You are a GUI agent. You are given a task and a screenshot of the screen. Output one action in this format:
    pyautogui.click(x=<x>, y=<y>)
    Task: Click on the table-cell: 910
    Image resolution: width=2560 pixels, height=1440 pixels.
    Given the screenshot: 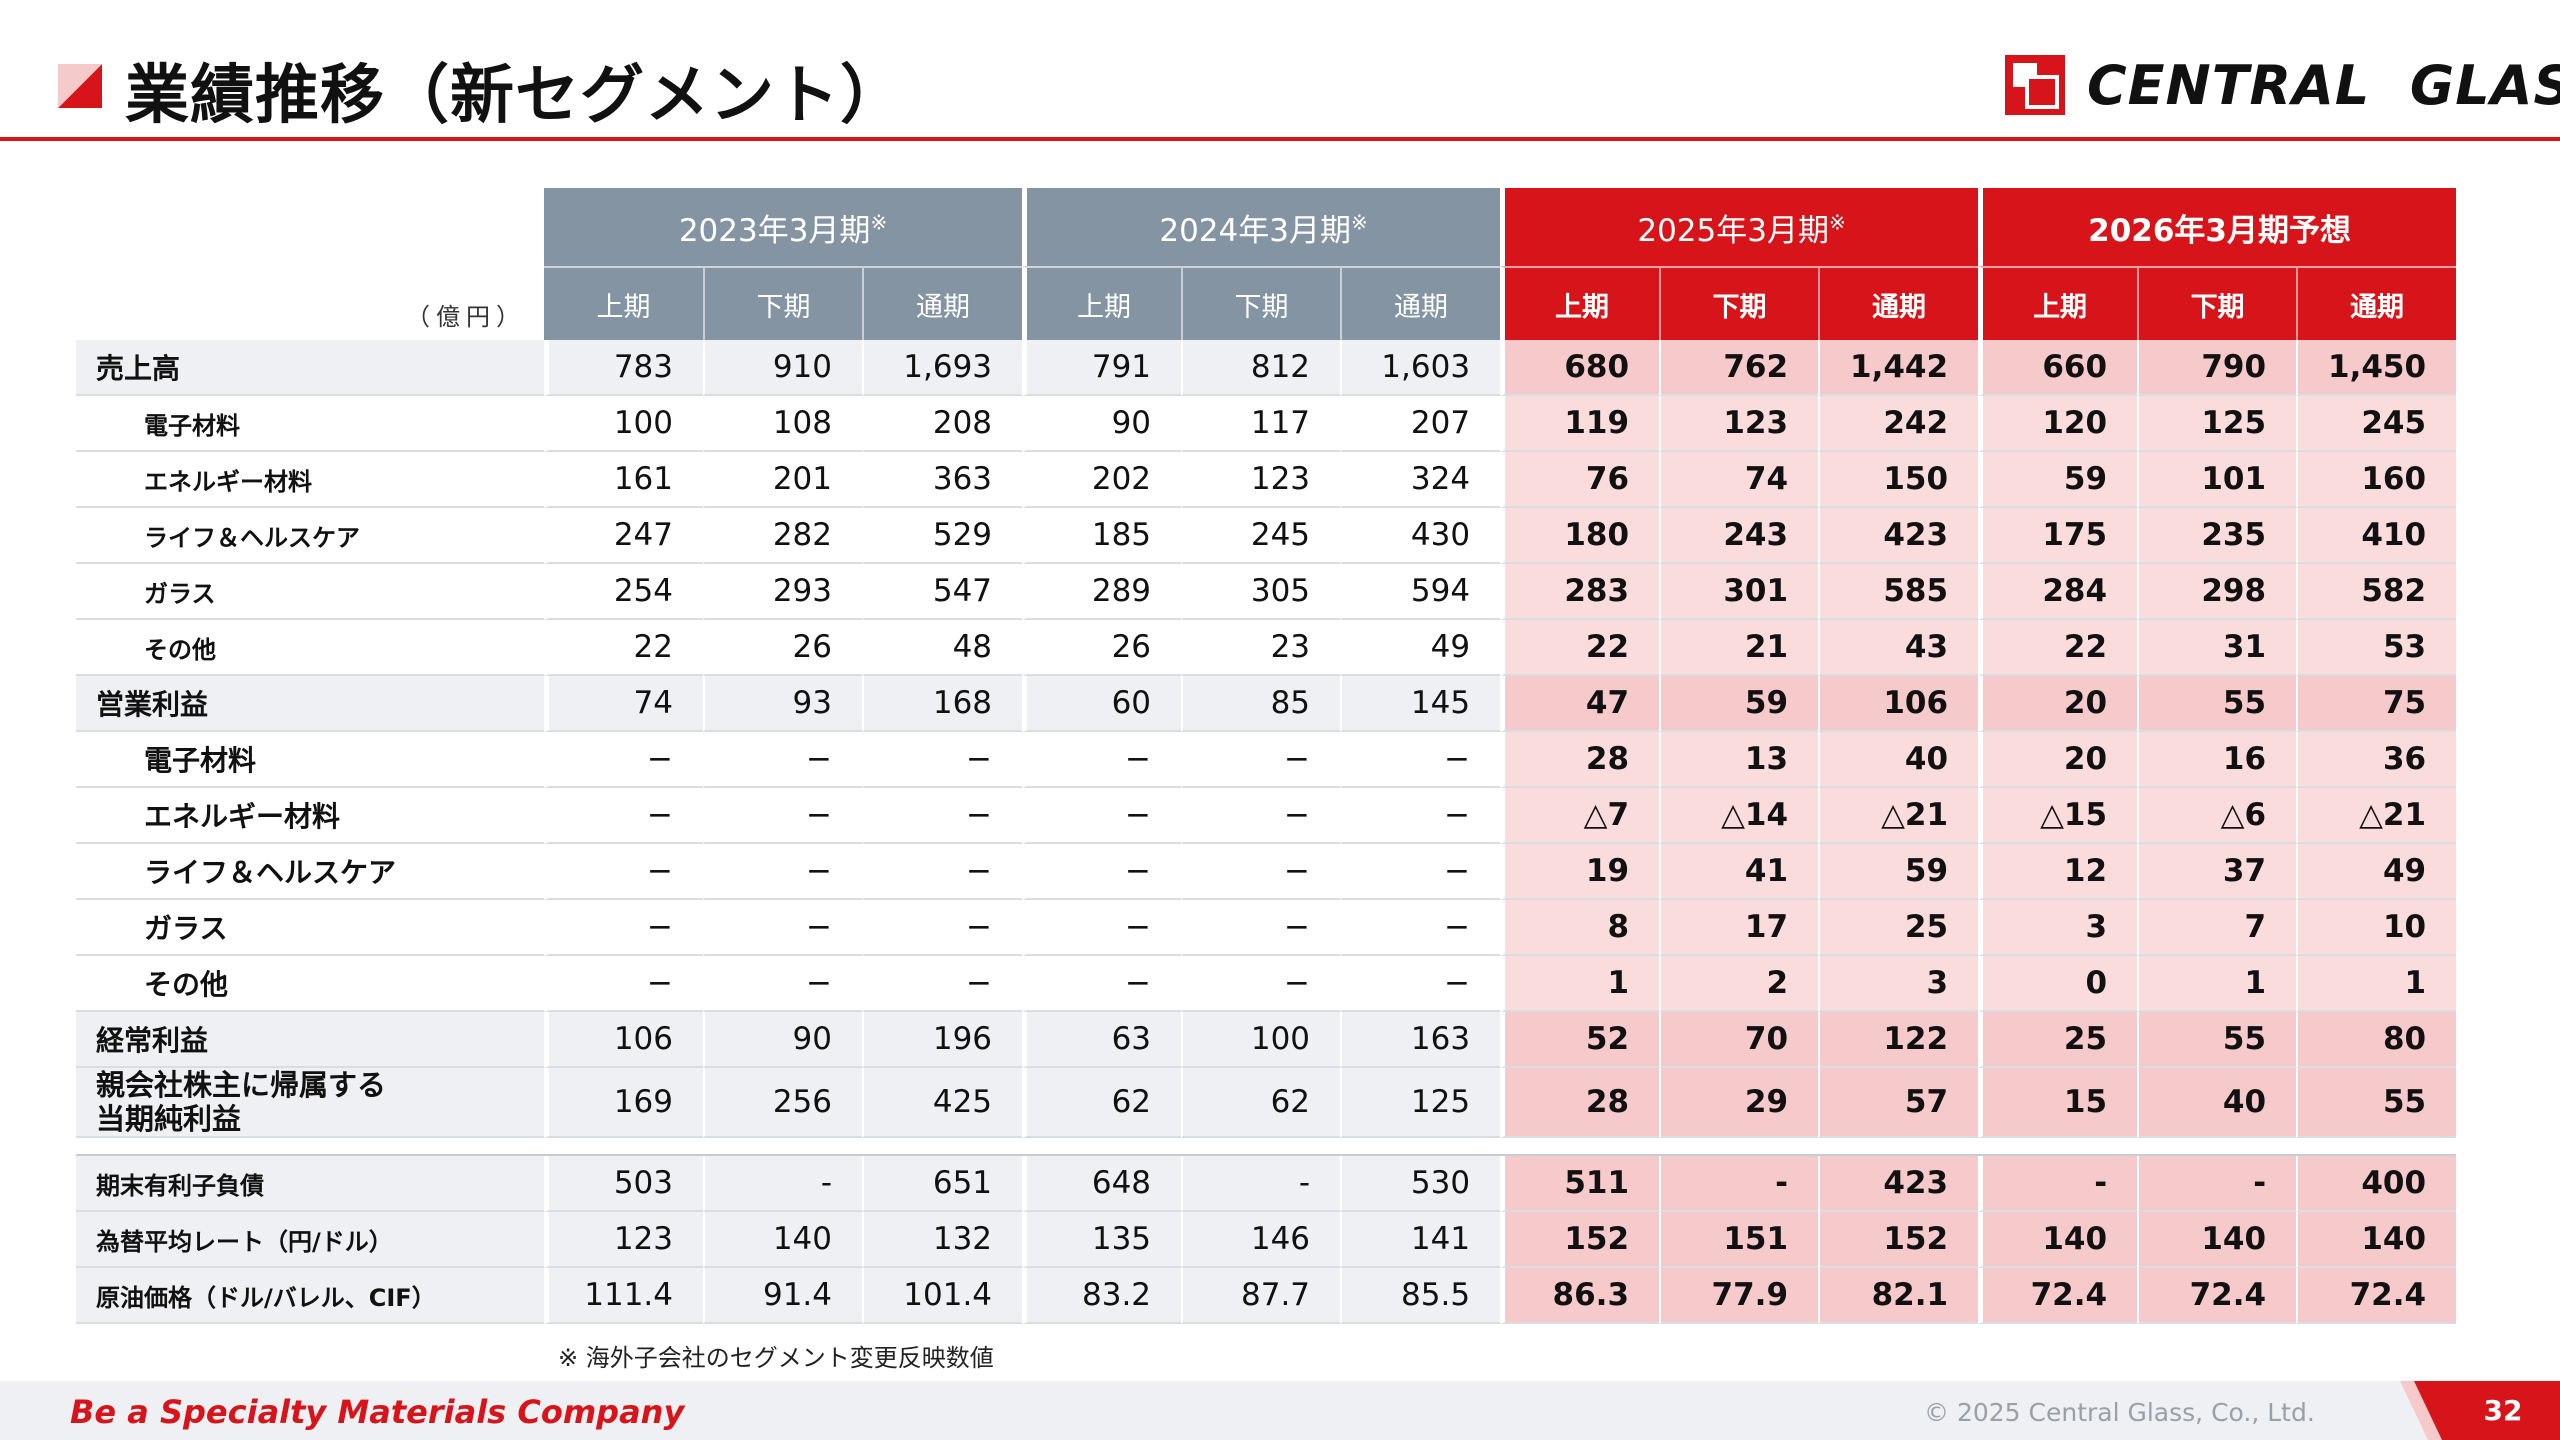 What is the action you would take?
    pyautogui.click(x=782, y=368)
    